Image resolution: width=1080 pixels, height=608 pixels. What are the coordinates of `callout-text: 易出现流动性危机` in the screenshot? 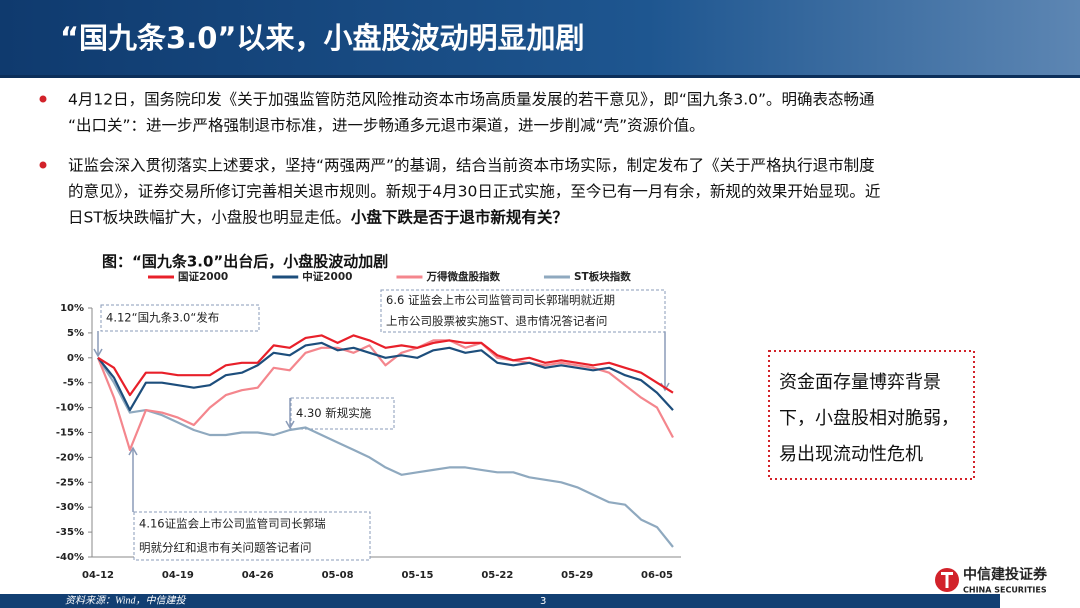 It's located at (851, 454).